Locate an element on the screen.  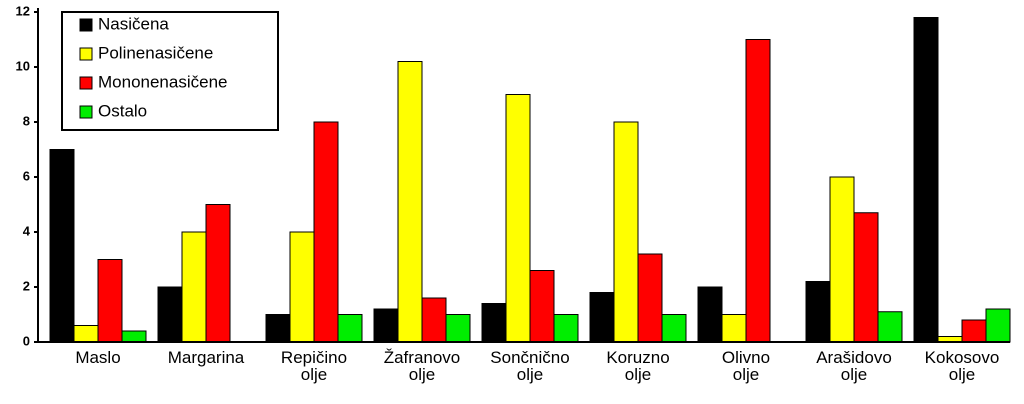
y-tick-label: 8 is located at coordinates (26, 120).